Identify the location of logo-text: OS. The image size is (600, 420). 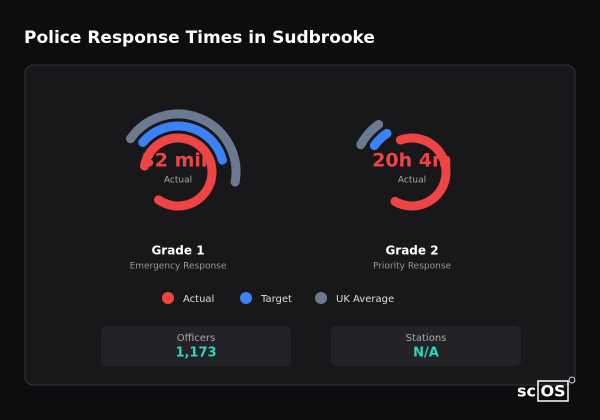
(552, 391).